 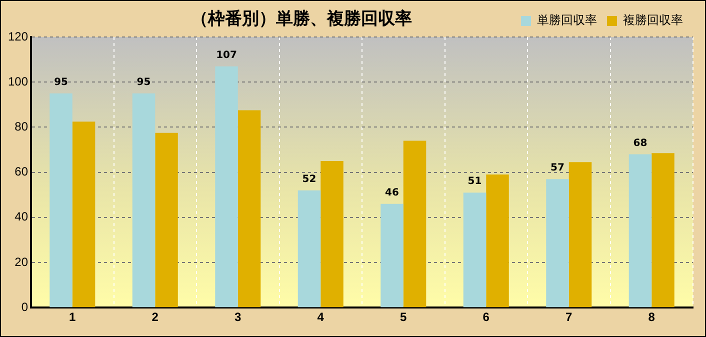 I want to click on y-tick-label: 120, so click(x=18, y=36).